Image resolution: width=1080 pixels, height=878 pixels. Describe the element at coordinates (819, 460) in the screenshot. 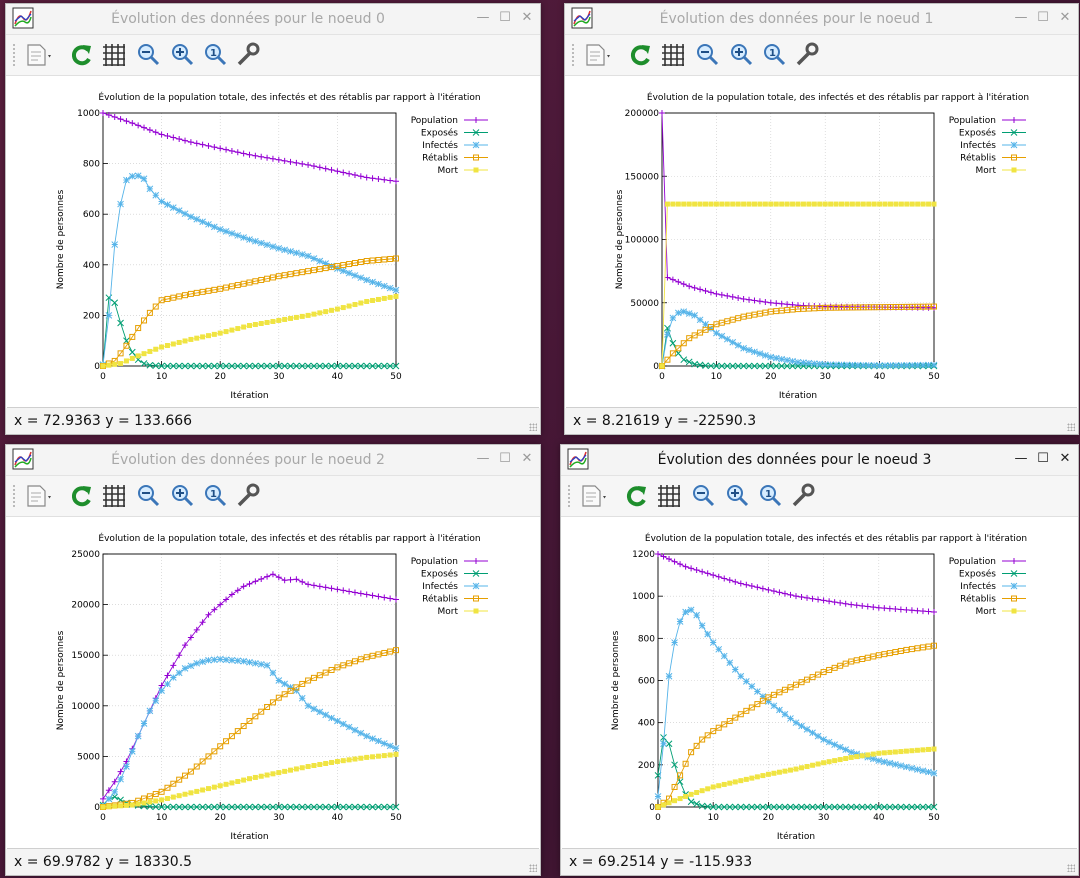

I see `window-titlebar: Évolution des données pour le noeud 3 — ☐ ✕` at that location.